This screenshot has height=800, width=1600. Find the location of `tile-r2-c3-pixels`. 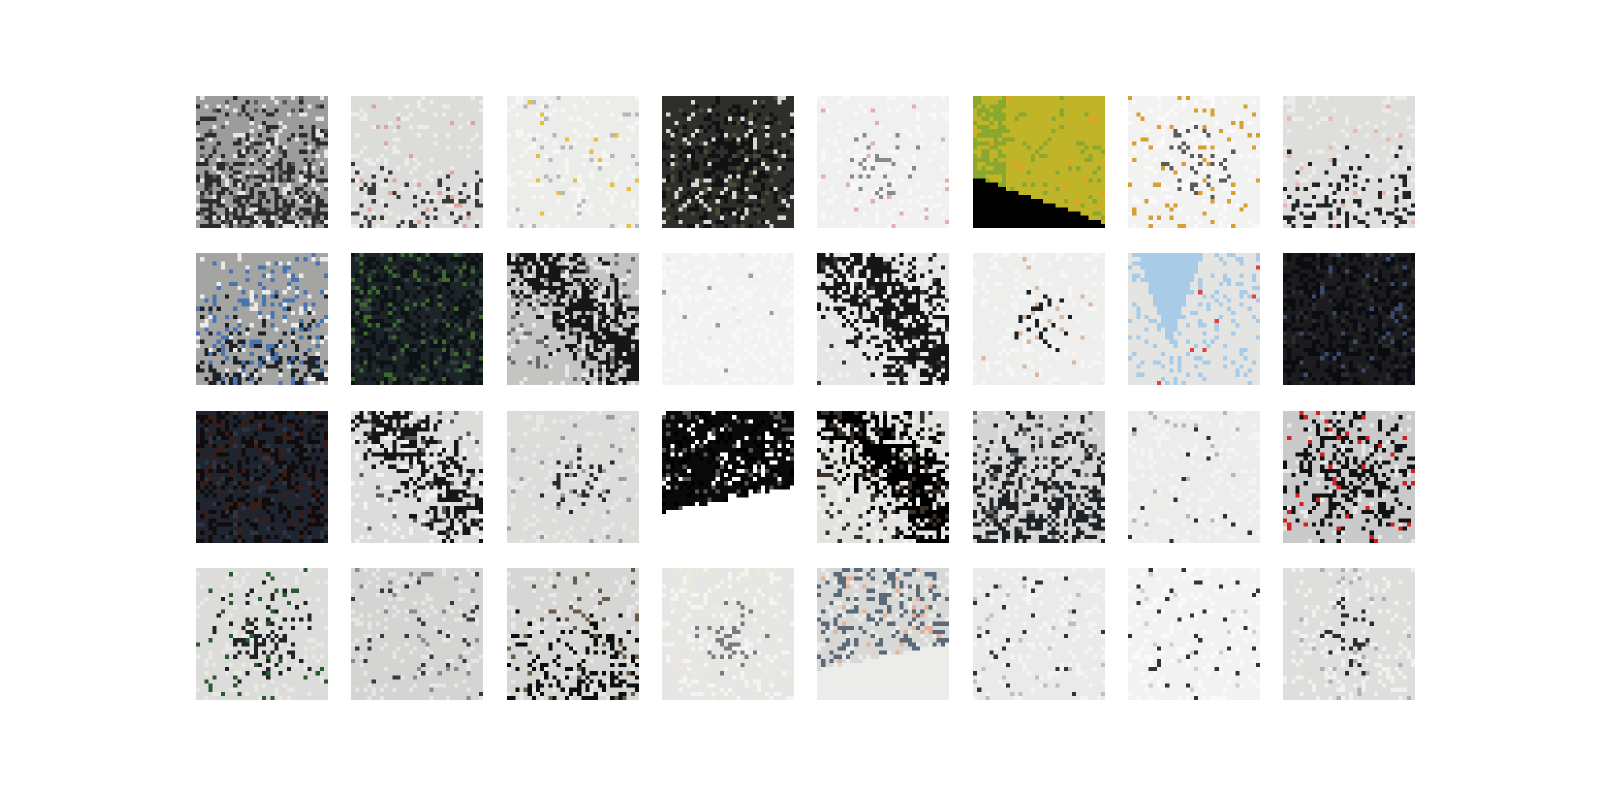

tile-r2-c3-pixels is located at coordinates (572, 319).